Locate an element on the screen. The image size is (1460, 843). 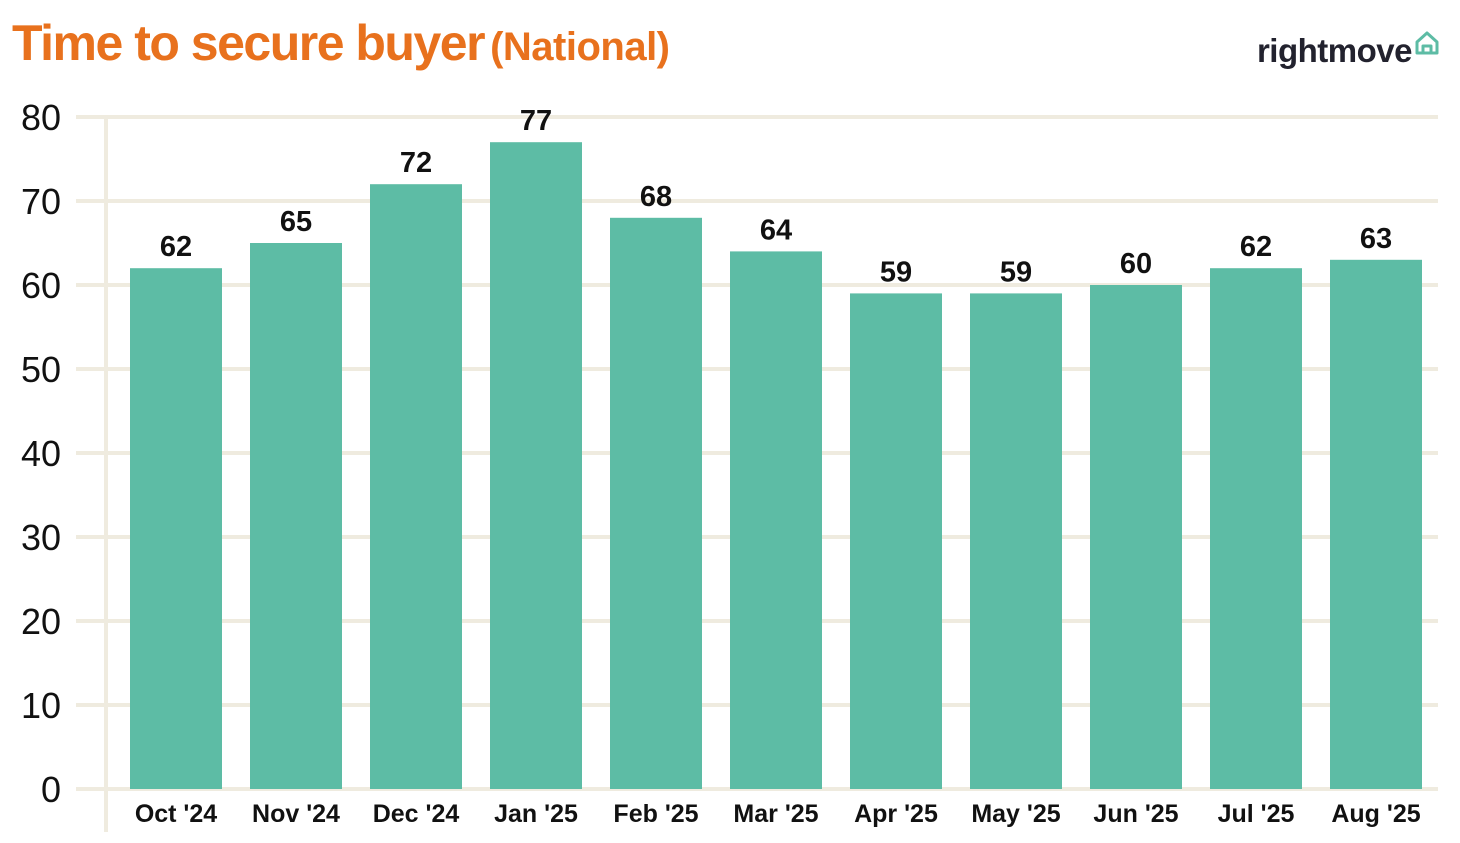
y-tick-label: 30 is located at coordinates (41, 537).